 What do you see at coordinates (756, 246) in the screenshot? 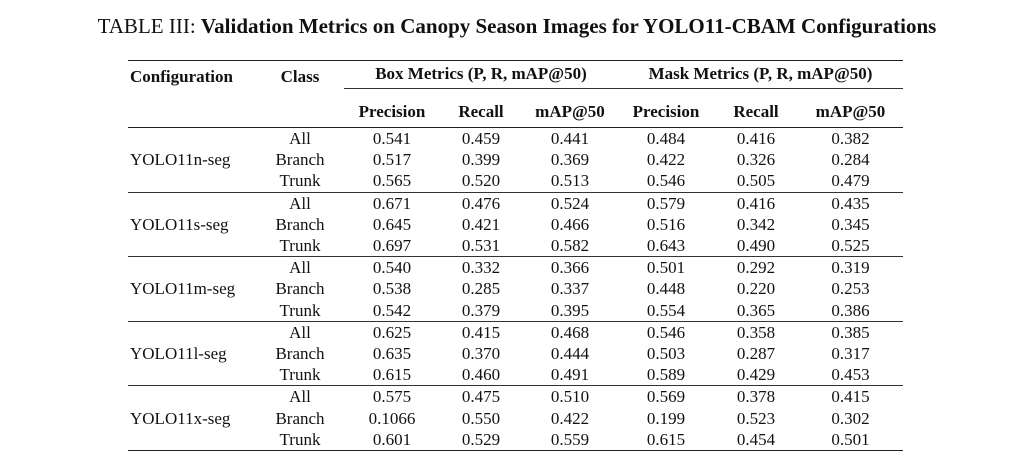
I see `mask-recall-cell: 0.490` at bounding box center [756, 246].